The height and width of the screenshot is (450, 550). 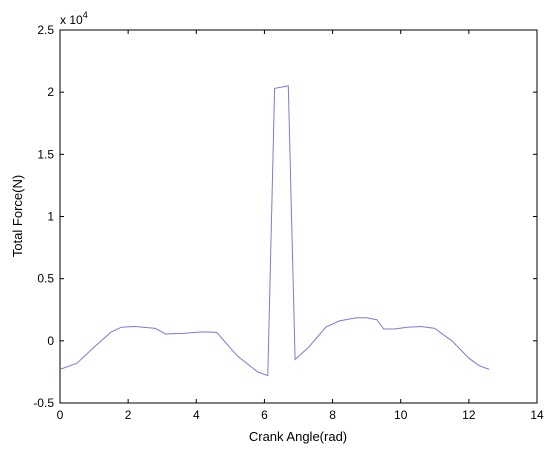 I want to click on multiplier-base: x 10, so click(x=71, y=20).